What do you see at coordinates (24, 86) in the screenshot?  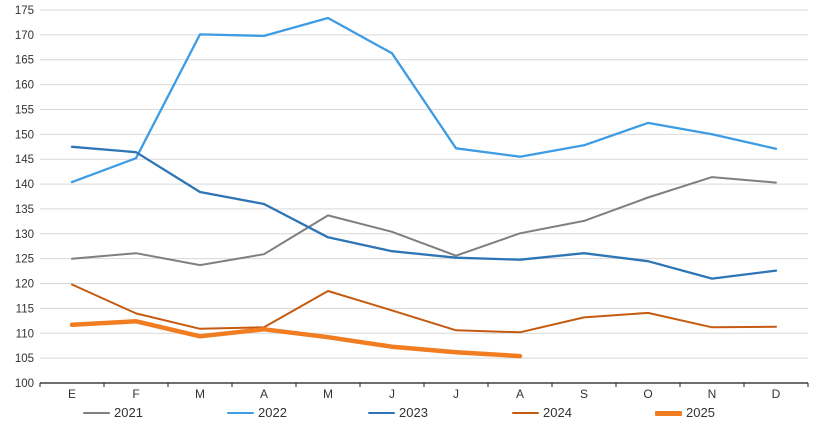 I see `y-axis-label-160: 160` at bounding box center [24, 86].